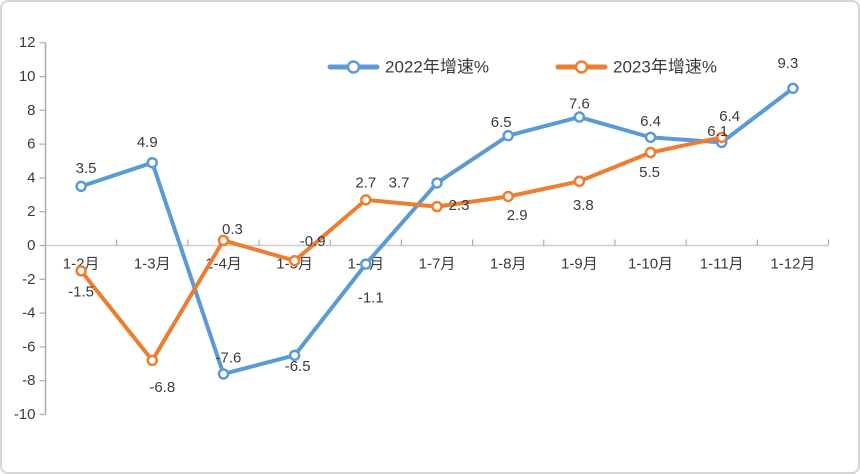  I want to click on data-label: 6.1, so click(717, 131).